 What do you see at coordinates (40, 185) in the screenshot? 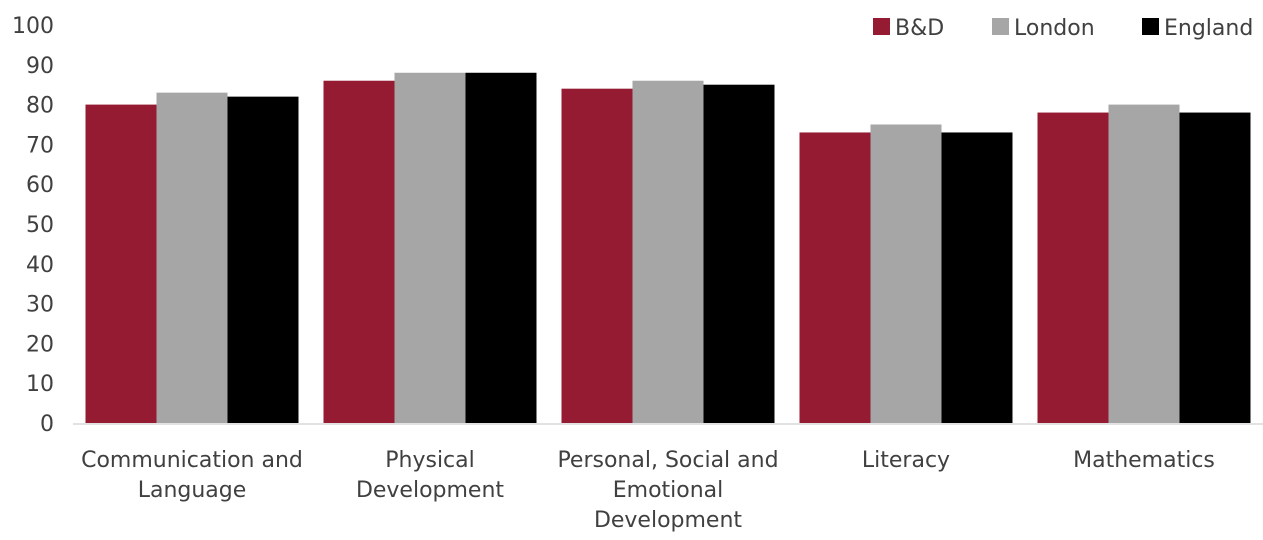
I see `y-tick-label: 60` at bounding box center [40, 185].